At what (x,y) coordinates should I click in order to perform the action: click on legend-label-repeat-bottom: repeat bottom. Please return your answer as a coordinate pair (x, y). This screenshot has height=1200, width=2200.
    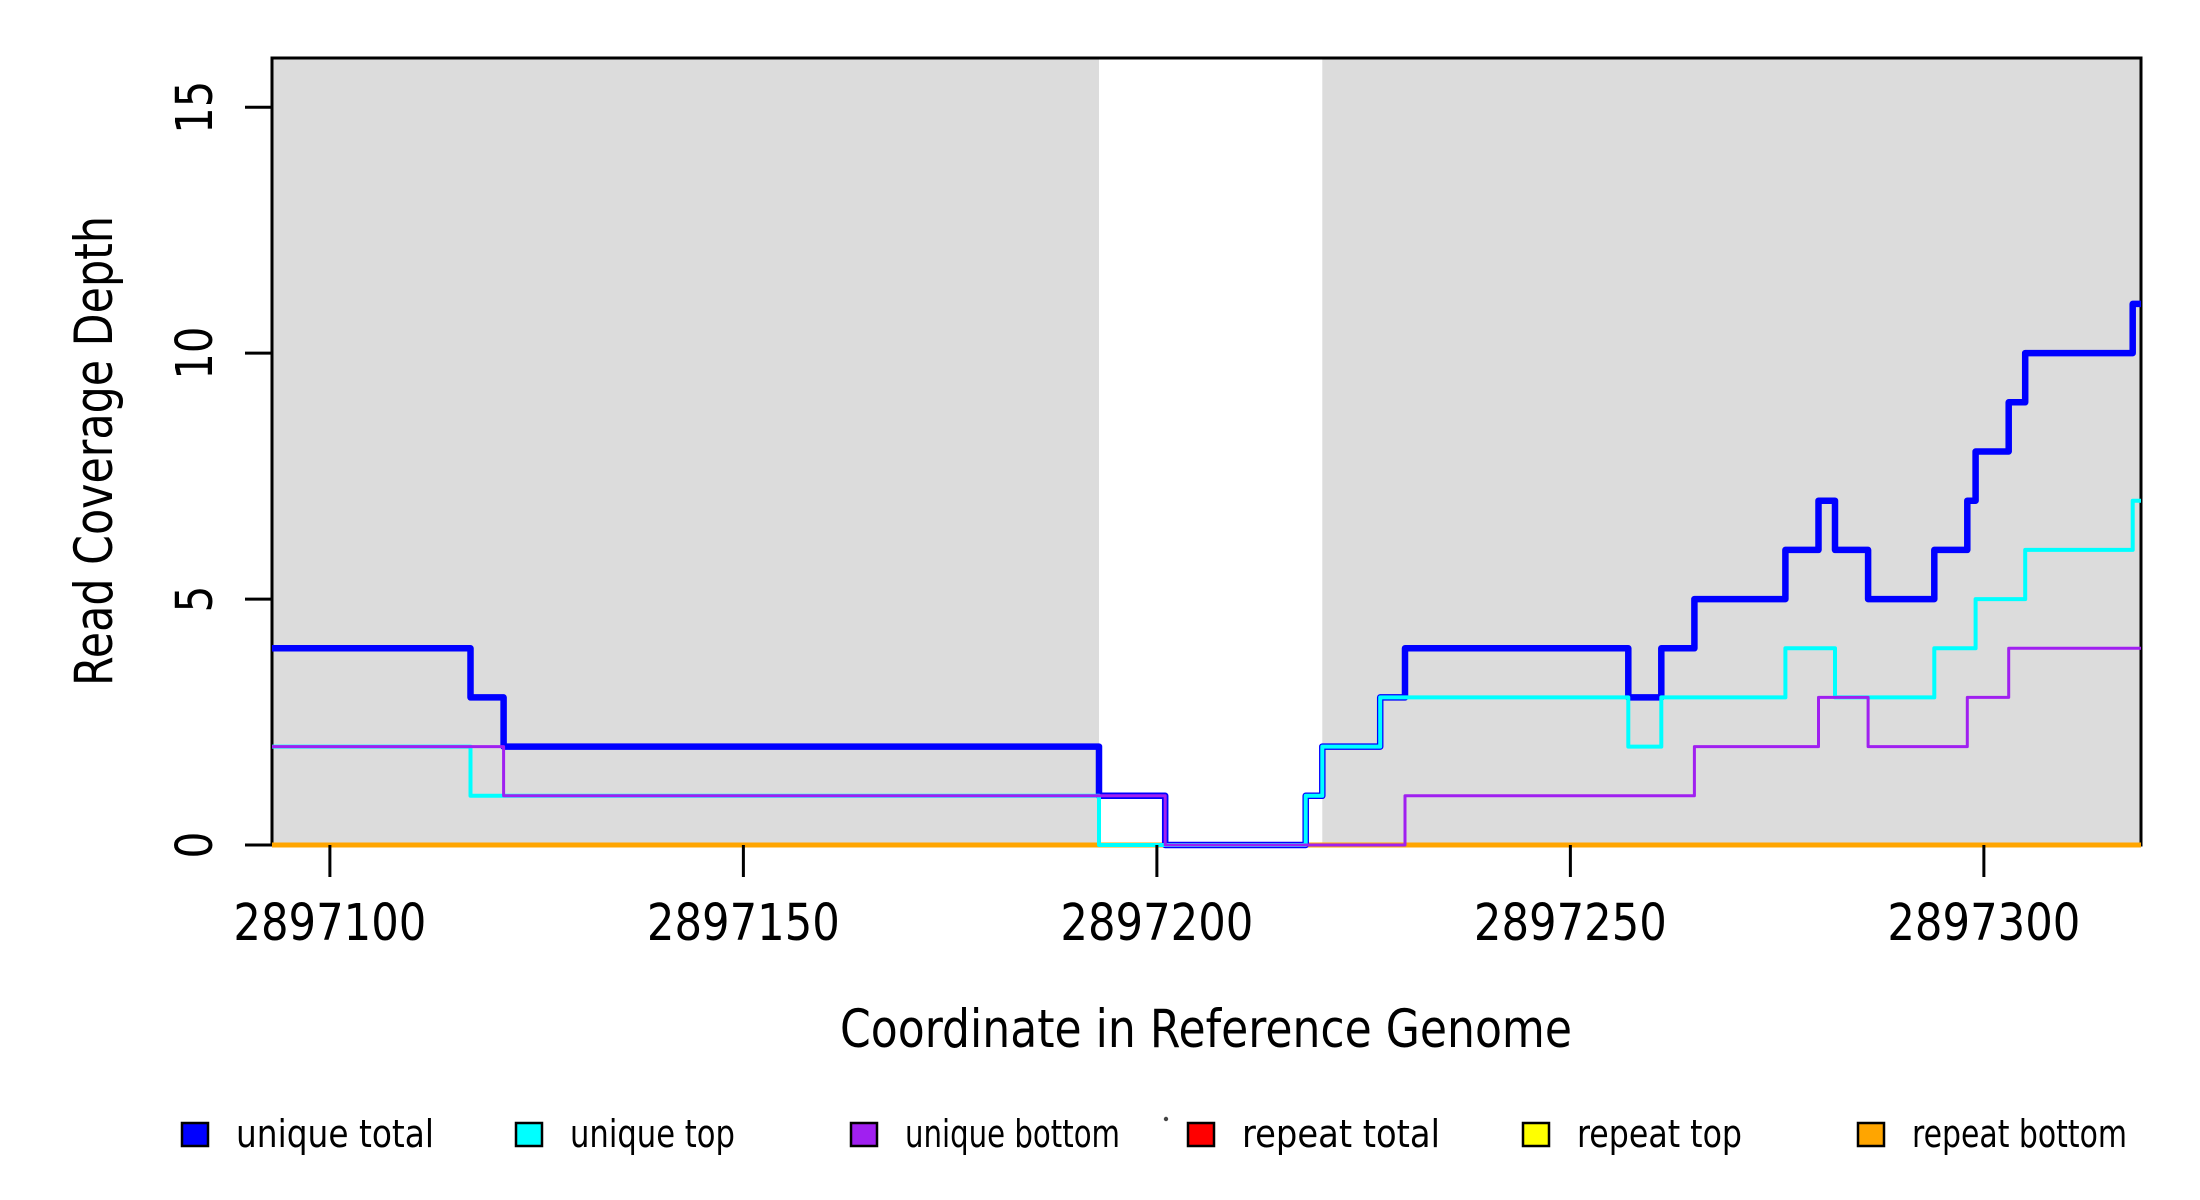
    Looking at the image, I should click on (2019, 1134).